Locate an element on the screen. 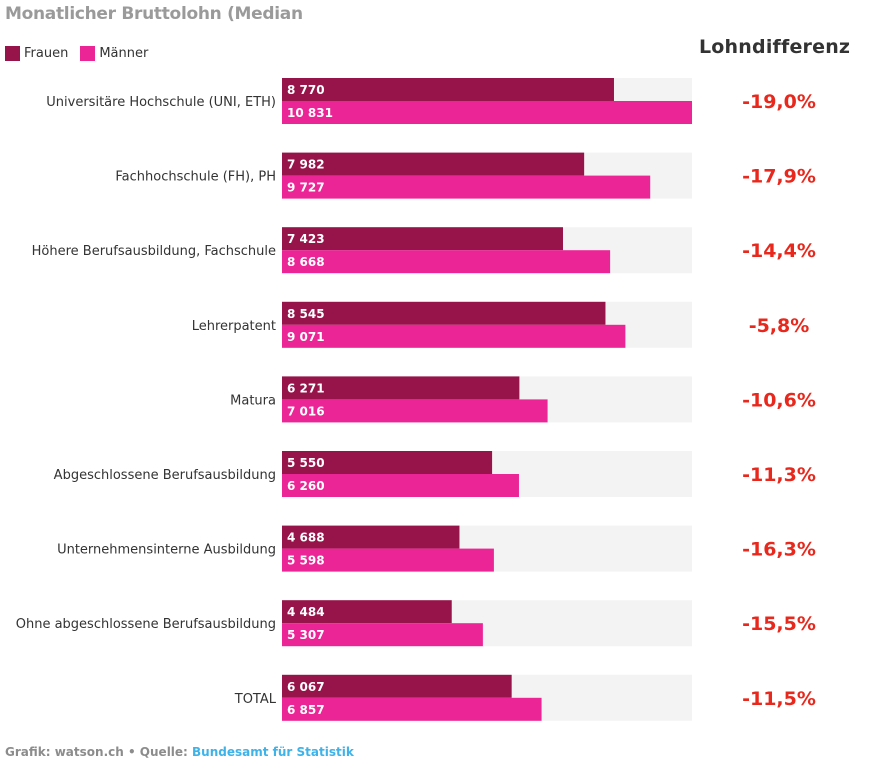  bar-label-maenner: 6 857 is located at coordinates (306, 710).